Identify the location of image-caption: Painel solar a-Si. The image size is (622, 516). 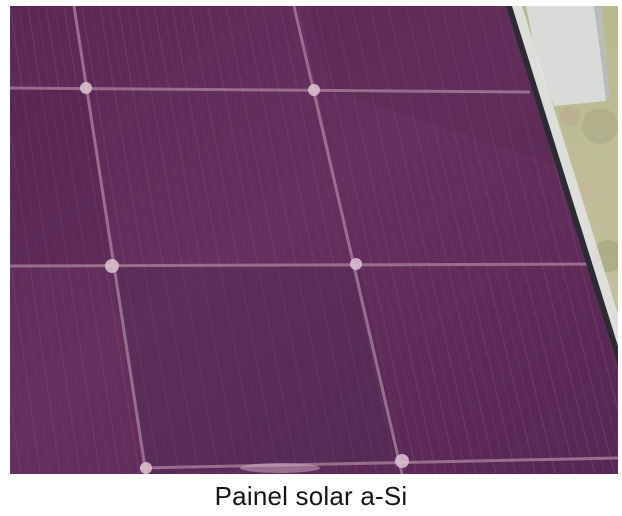
(311, 496).